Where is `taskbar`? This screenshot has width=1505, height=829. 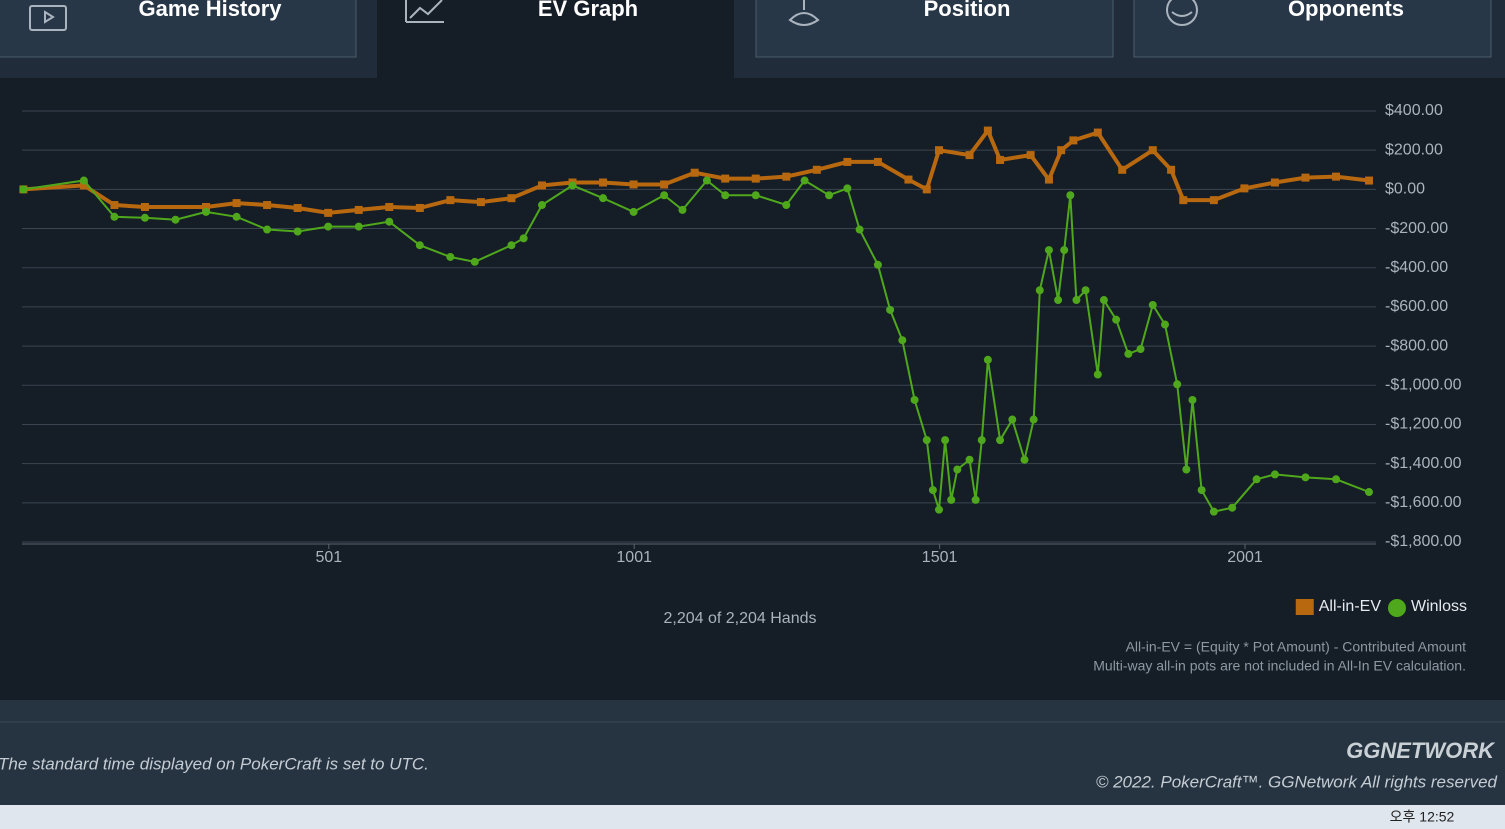 taskbar is located at coordinates (752, 817).